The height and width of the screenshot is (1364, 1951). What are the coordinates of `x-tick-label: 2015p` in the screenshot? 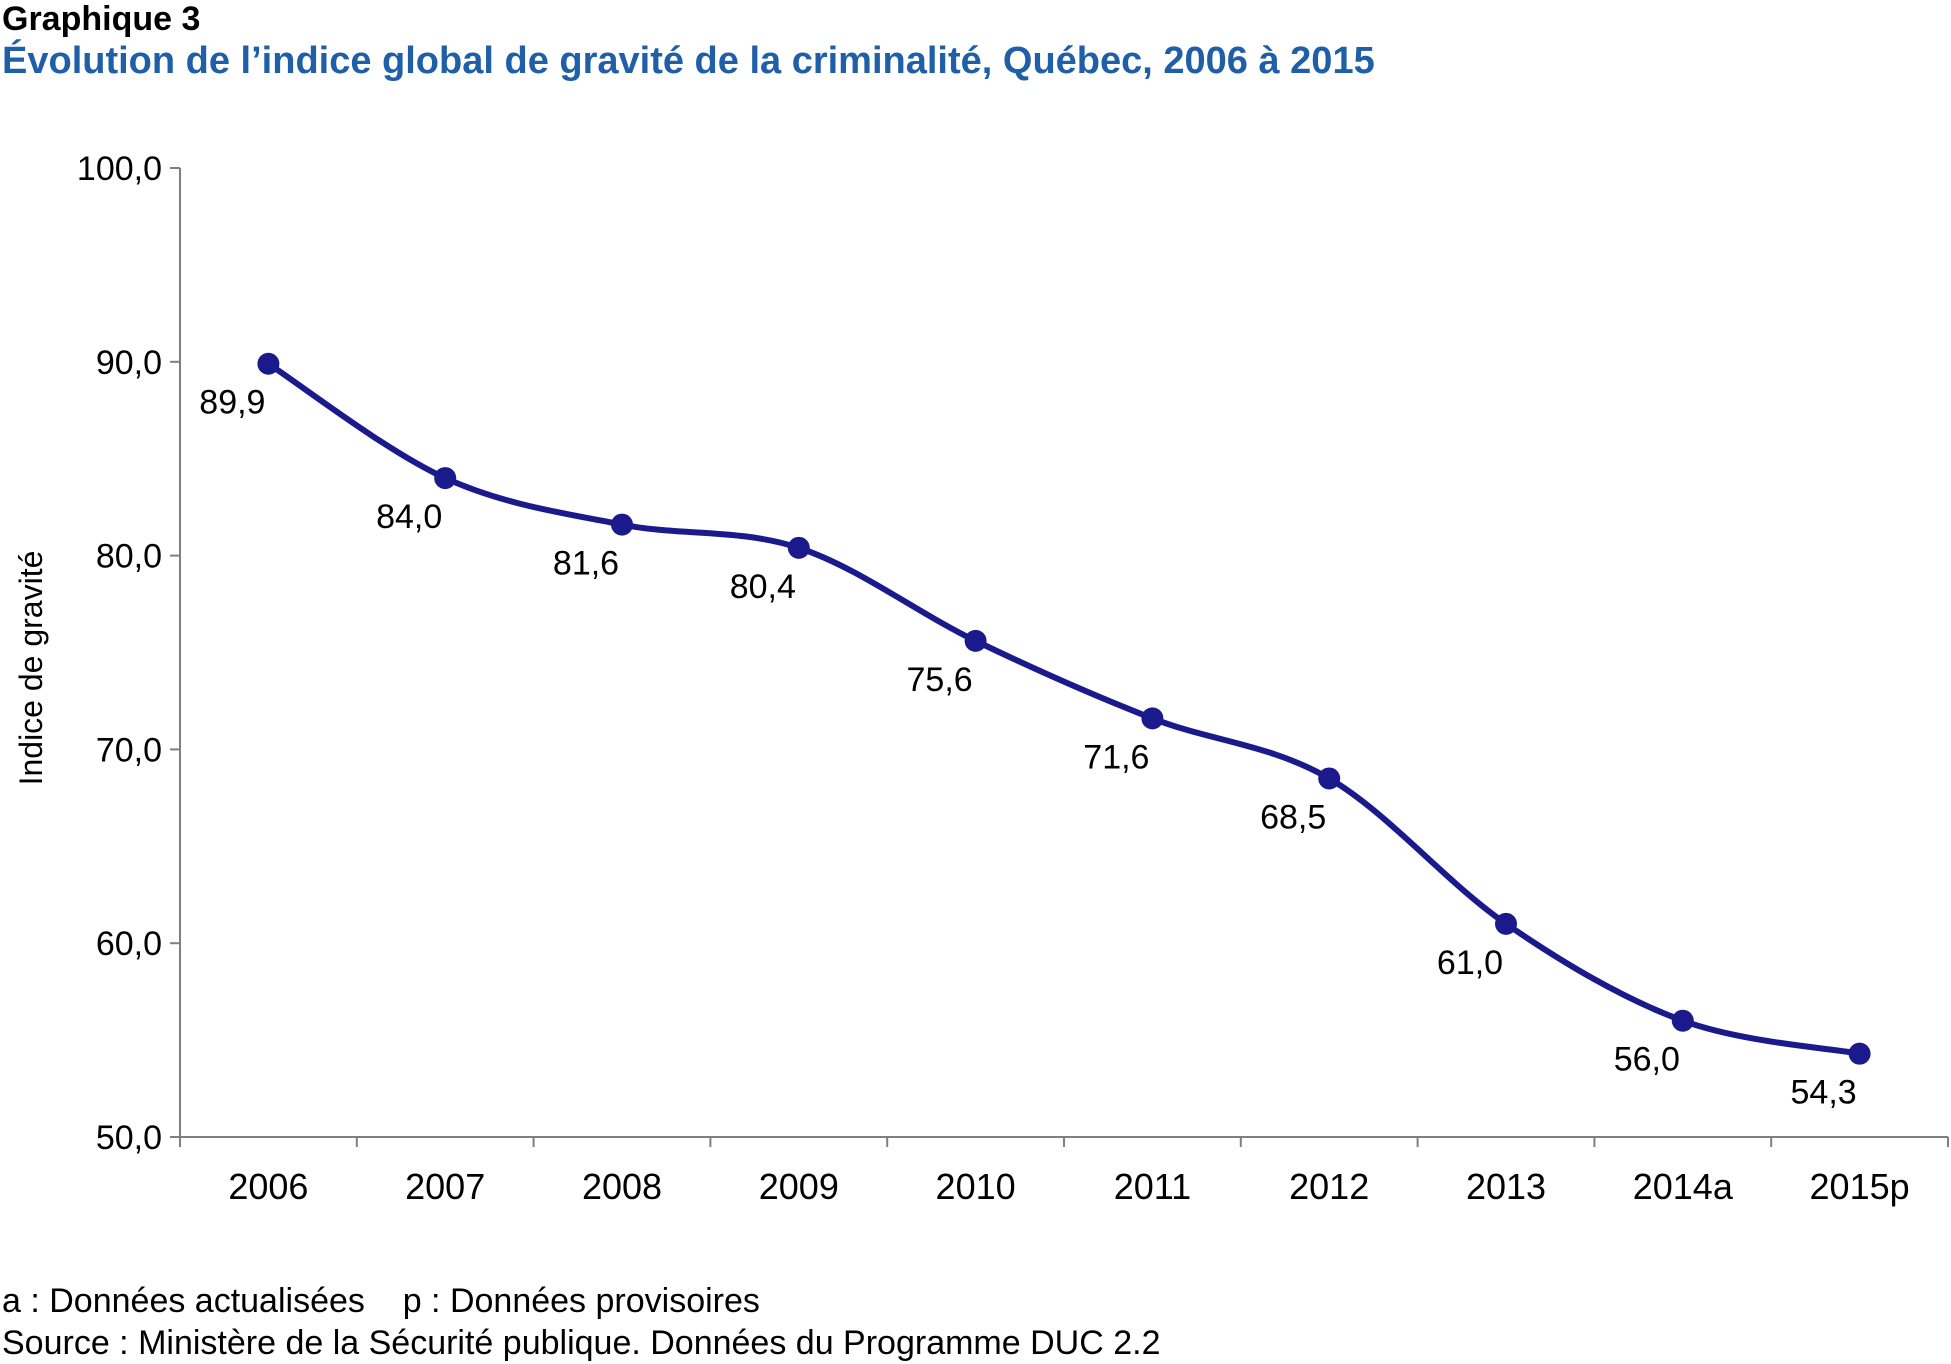 It's located at (1860, 1186).